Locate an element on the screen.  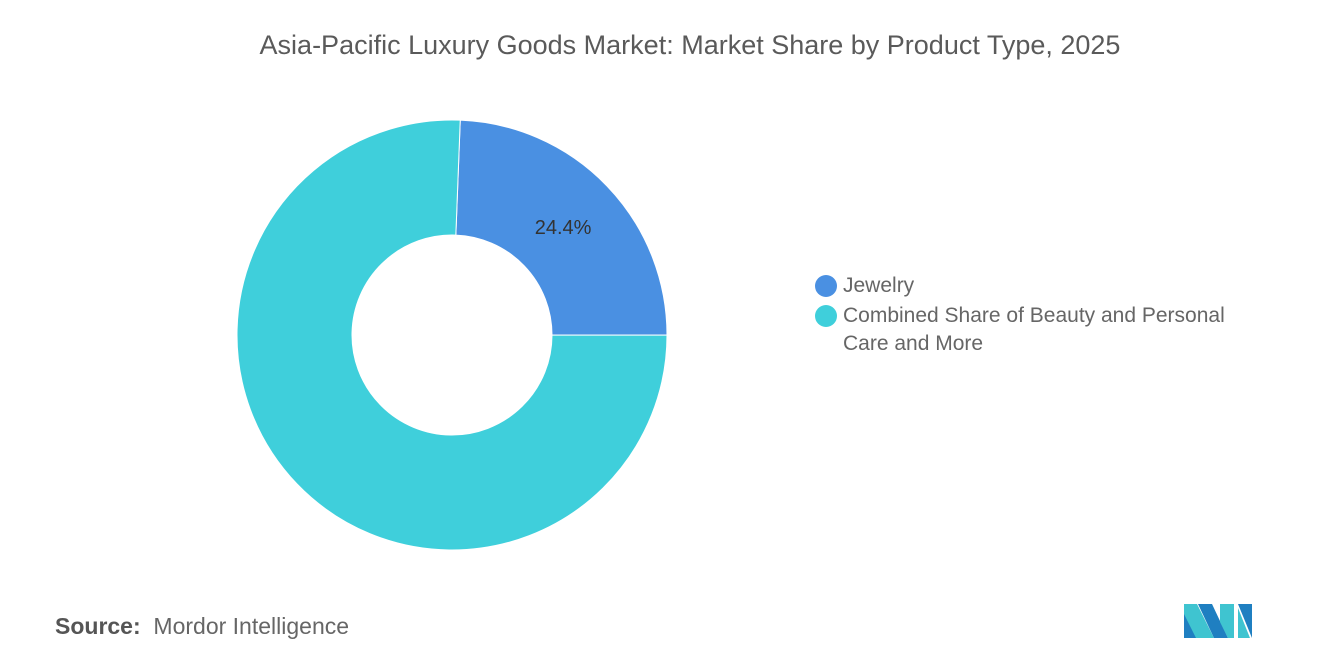
source-label: Source: is located at coordinates (98, 626).